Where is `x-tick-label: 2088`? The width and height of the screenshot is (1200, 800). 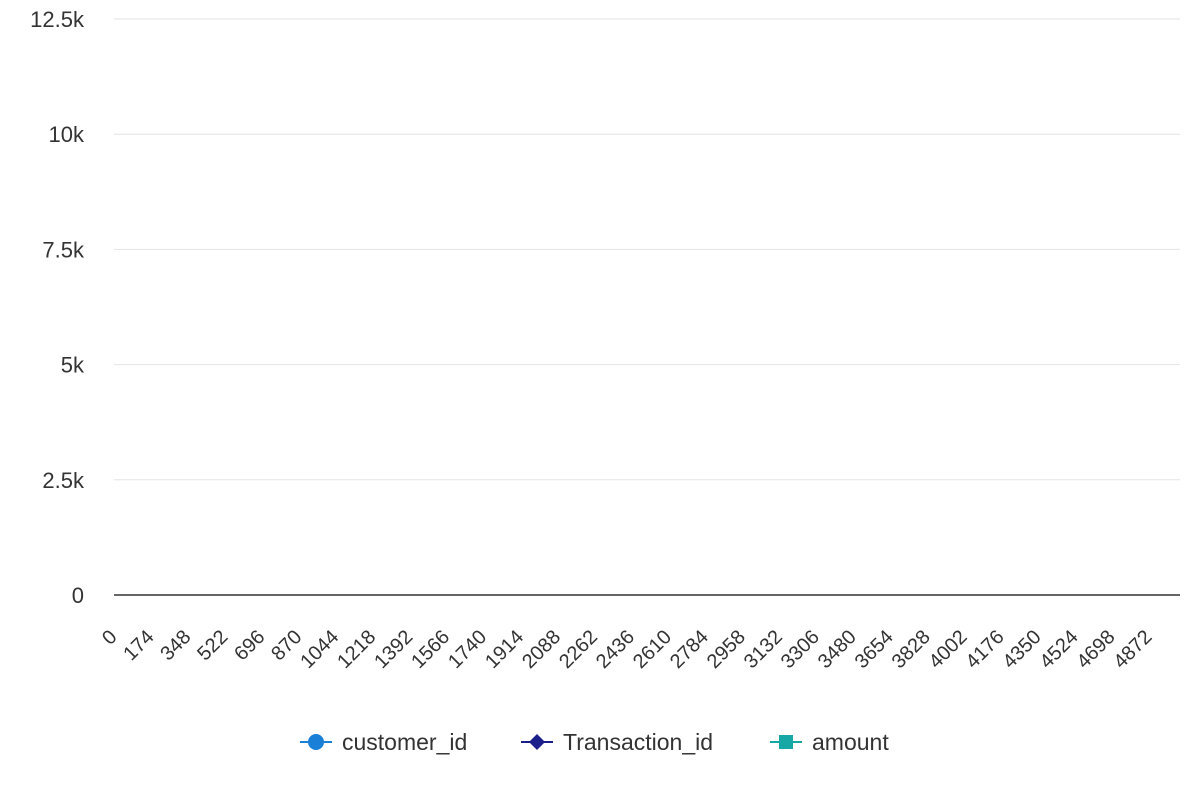 x-tick-label: 2088 is located at coordinates (541, 649).